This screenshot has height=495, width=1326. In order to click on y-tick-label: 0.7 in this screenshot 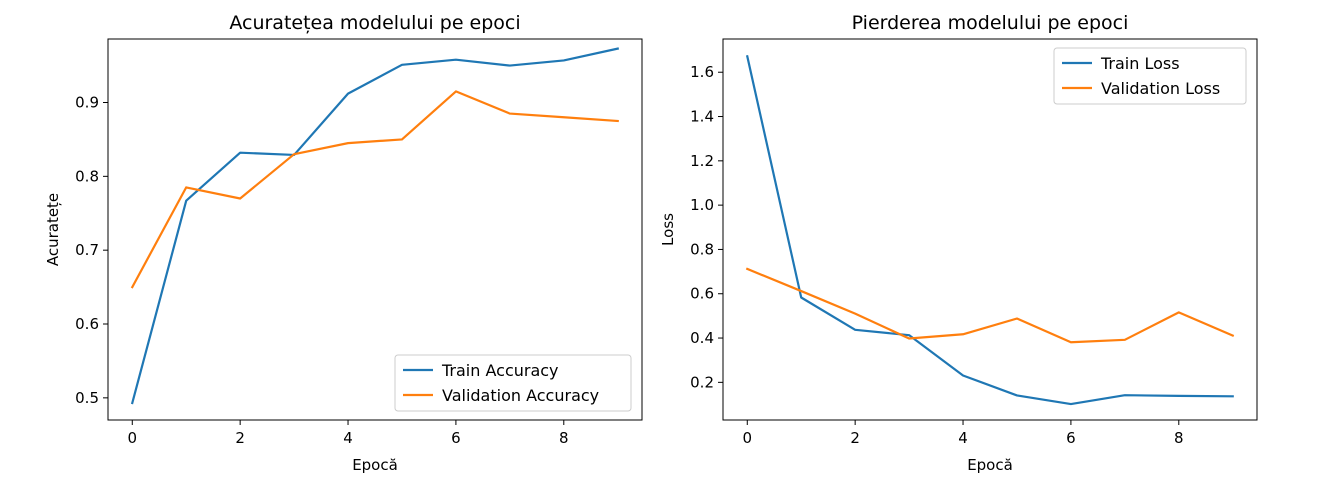, I will do `click(87, 250)`.